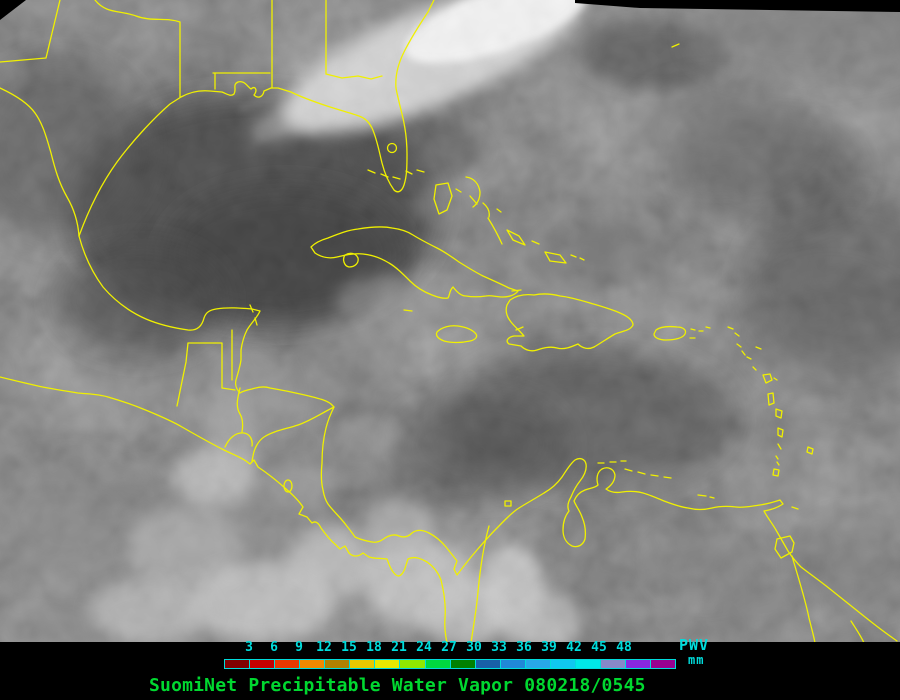 The width and height of the screenshot is (900, 700). I want to click on borders-central-america, so click(255, 395).